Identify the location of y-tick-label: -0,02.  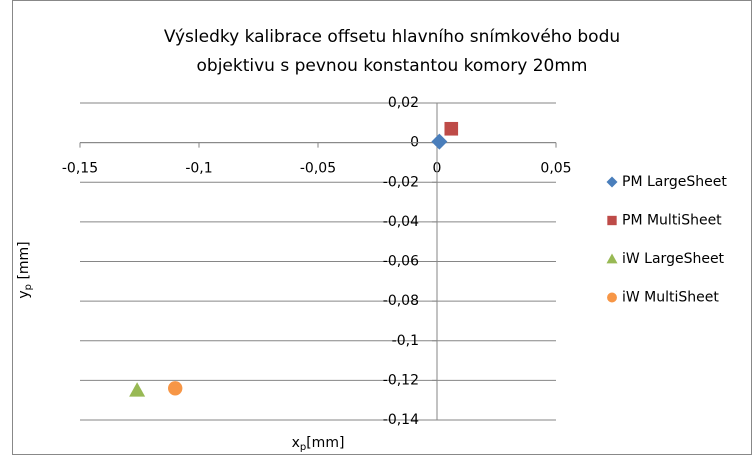
(401, 182).